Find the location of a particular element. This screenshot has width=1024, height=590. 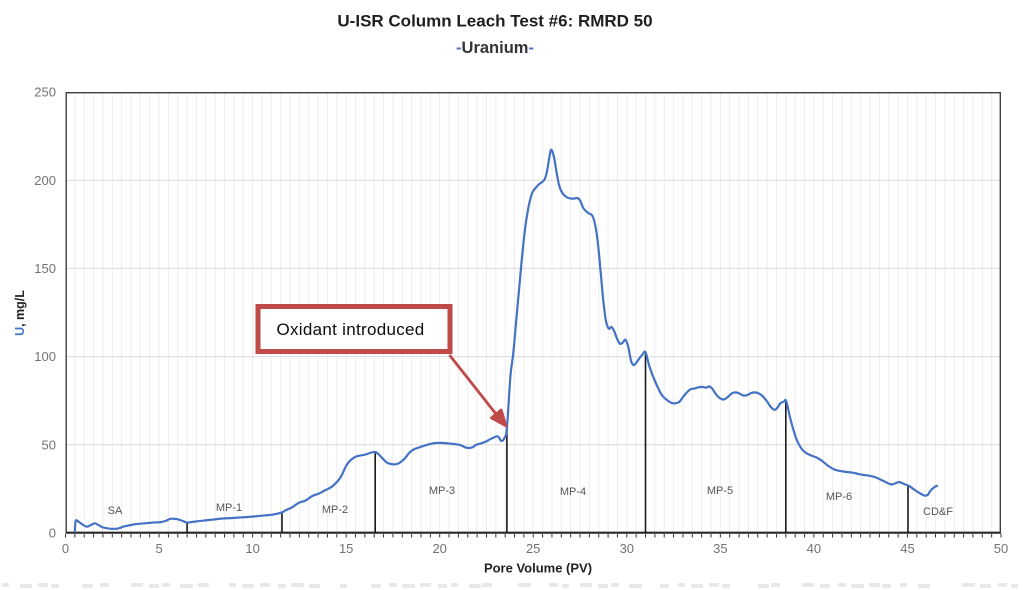

svg-text: Pore Volume (PV) is located at coordinates (538, 568).